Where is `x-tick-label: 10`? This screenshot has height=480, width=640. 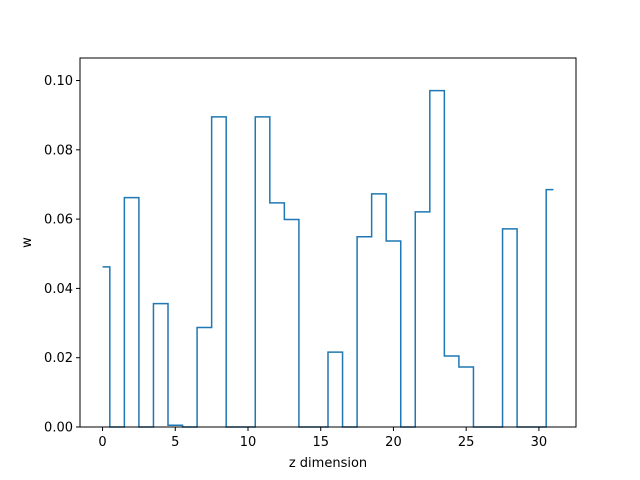 x-tick-label: 10 is located at coordinates (248, 442).